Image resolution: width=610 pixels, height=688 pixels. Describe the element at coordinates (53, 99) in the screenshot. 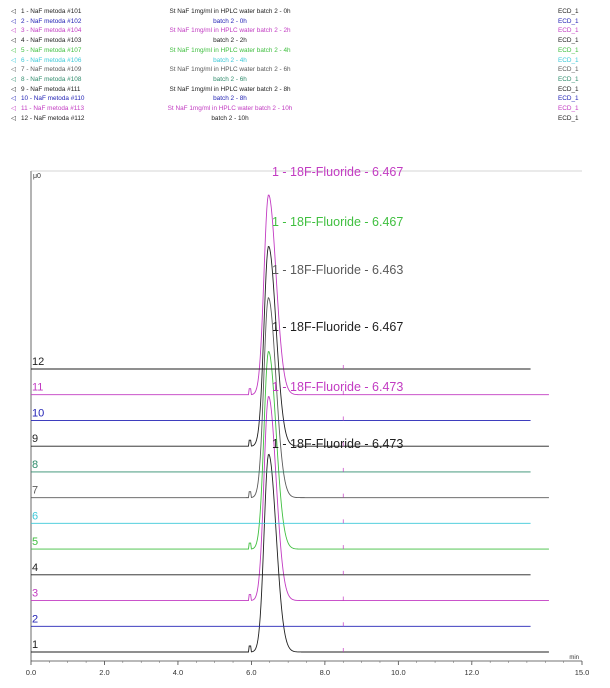

I see `legend-series-label: 10 - NaF metoda #110` at that location.